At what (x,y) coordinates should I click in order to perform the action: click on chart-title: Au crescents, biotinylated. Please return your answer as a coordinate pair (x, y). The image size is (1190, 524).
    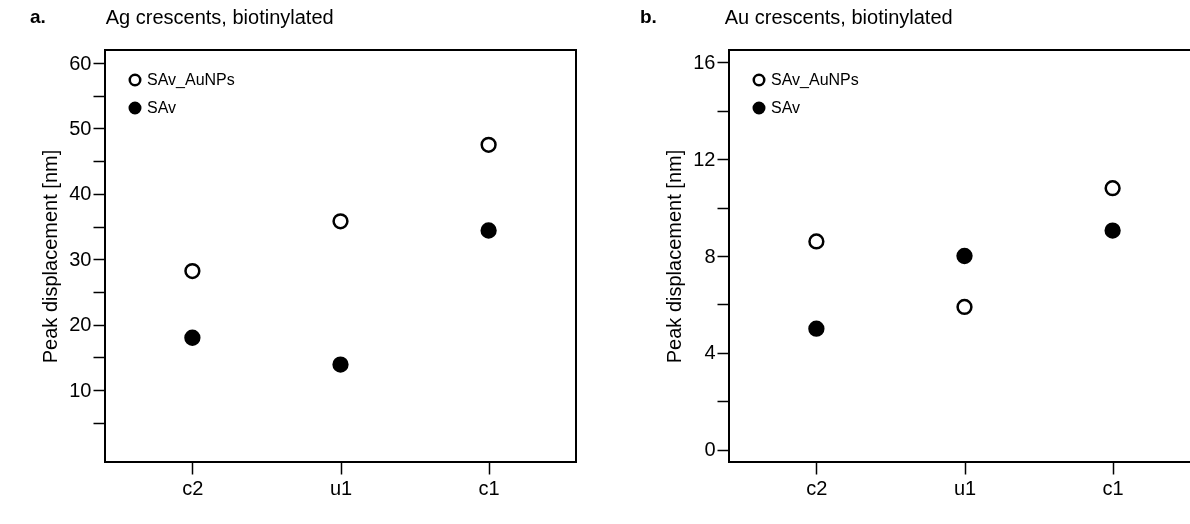
    Looking at the image, I should click on (838, 17).